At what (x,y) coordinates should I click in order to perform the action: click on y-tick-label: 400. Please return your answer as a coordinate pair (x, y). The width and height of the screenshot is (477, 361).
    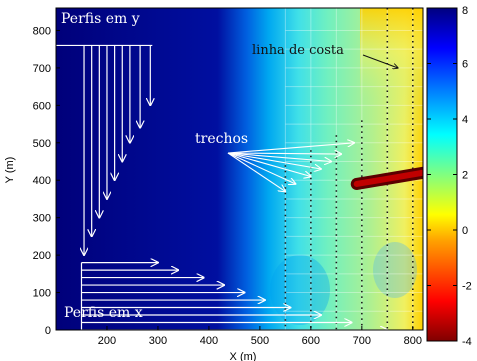
    Looking at the image, I should click on (42, 181).